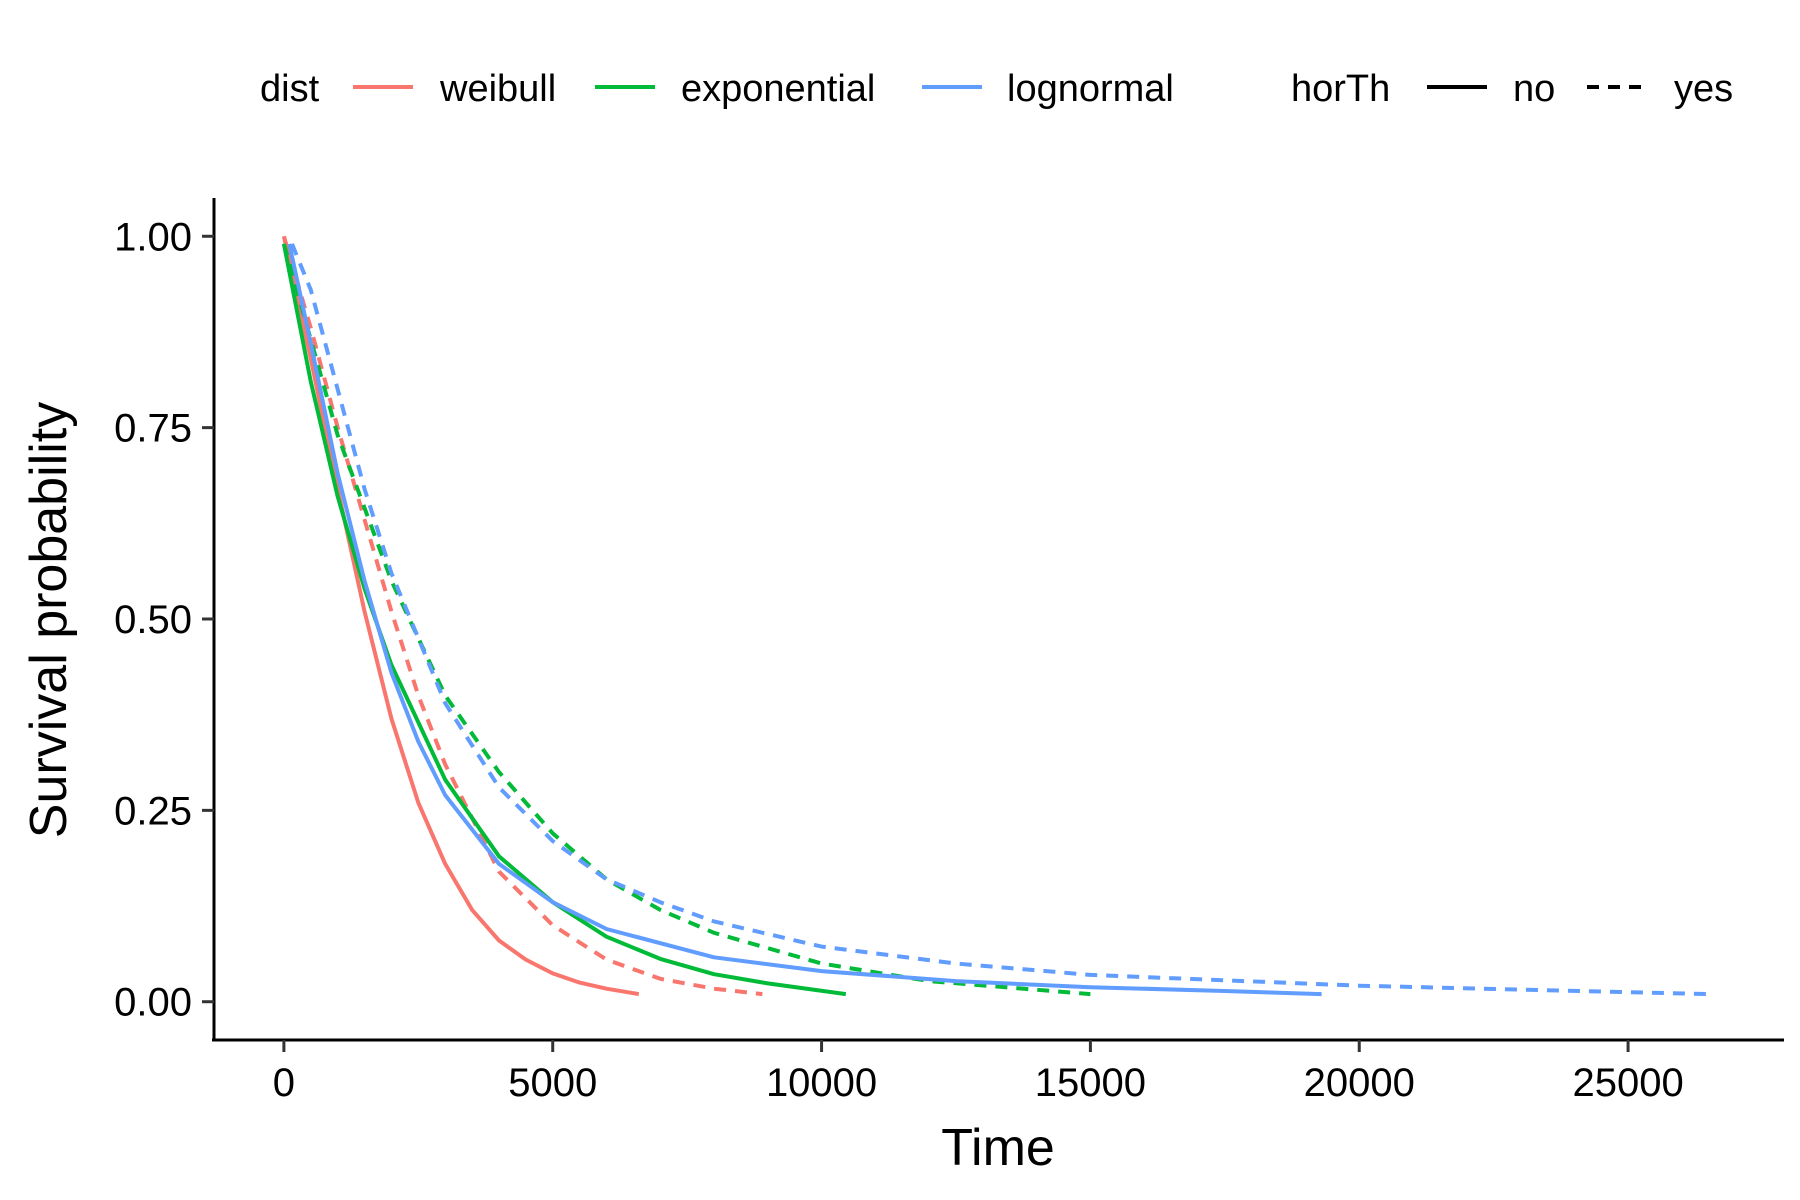 The width and height of the screenshot is (1800, 1200). Describe the element at coordinates (1703, 89) in the screenshot. I see `legend-label-yes: yes` at that location.